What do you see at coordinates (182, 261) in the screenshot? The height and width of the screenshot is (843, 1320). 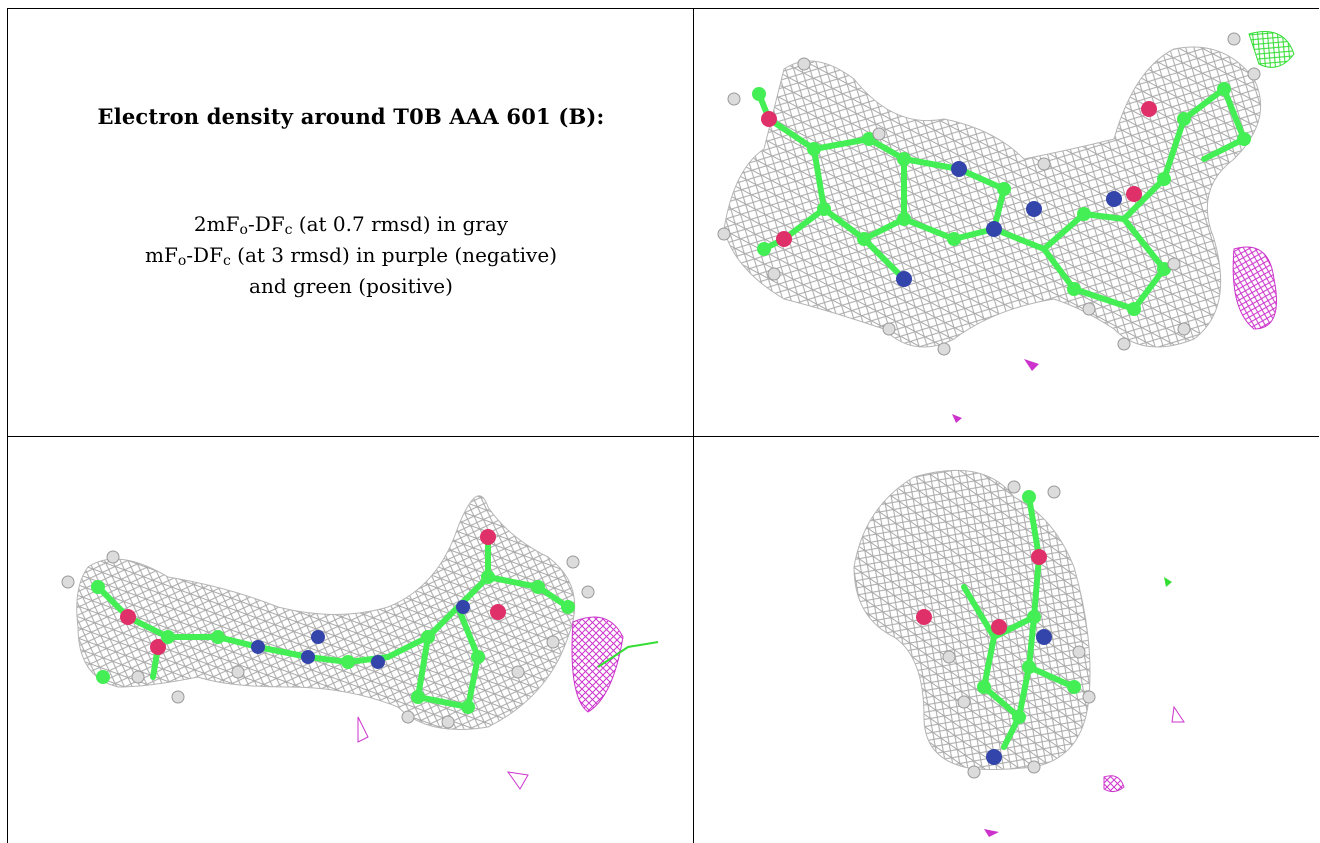 I see `legend-2-sub1: o` at bounding box center [182, 261].